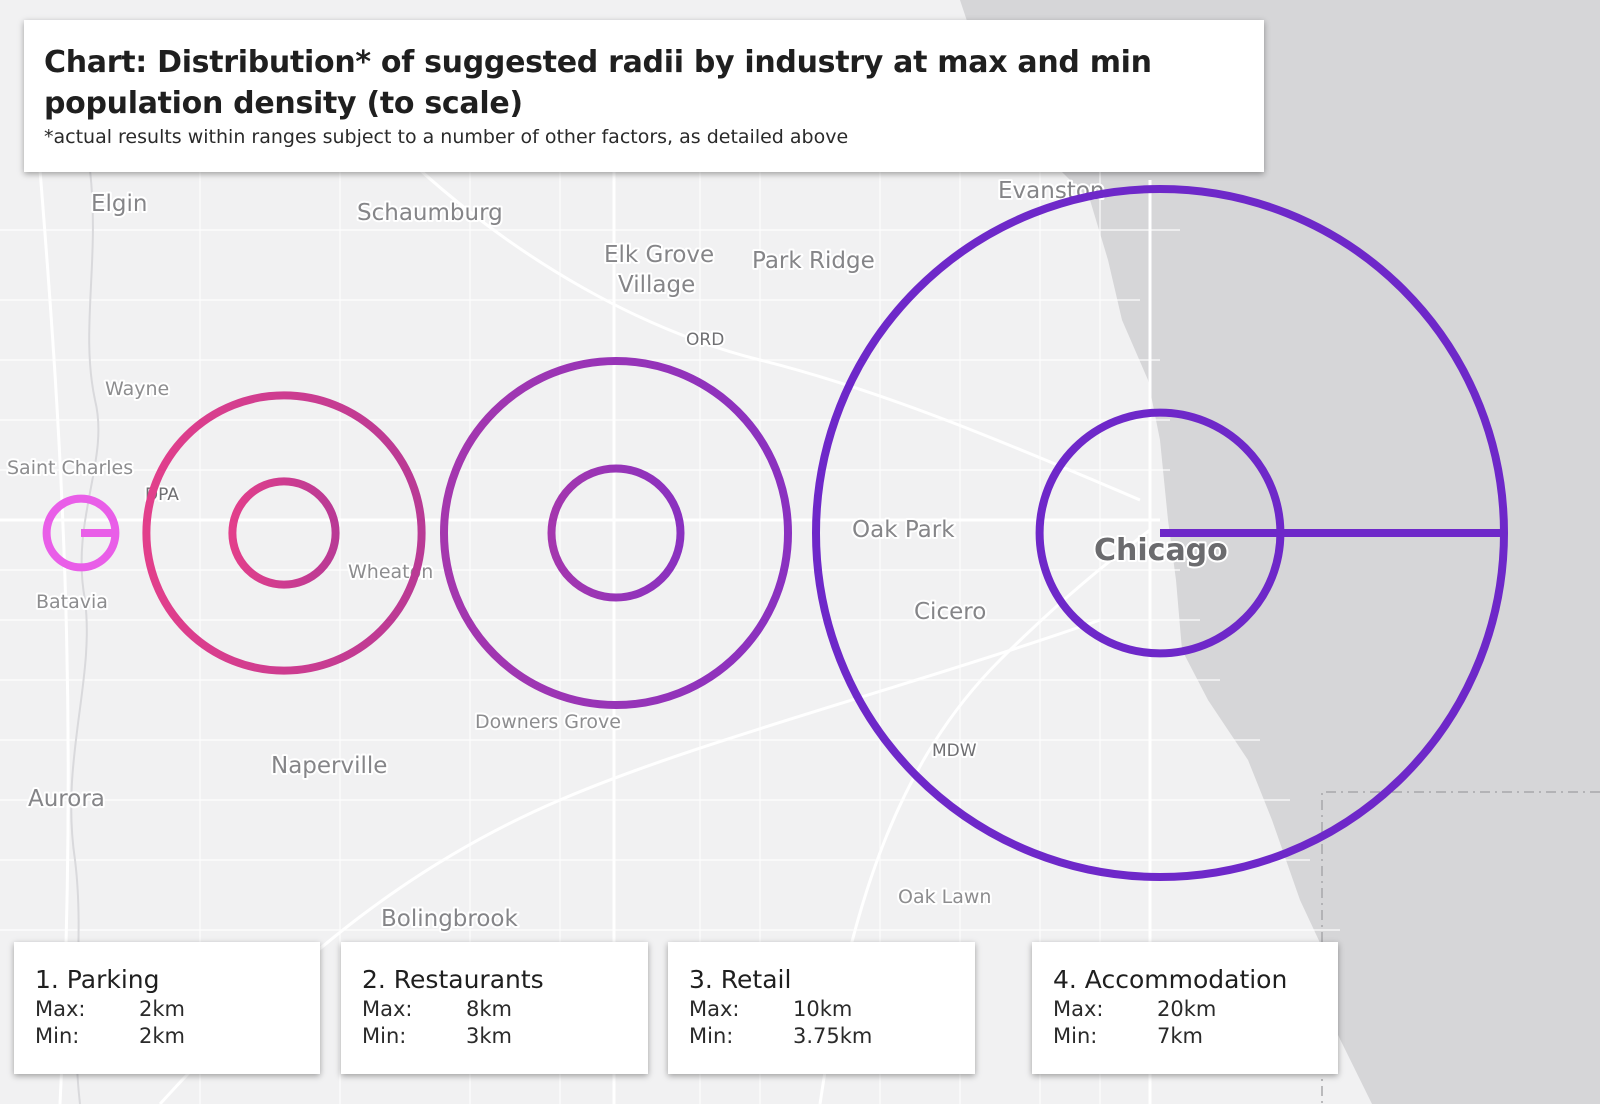 This screenshot has height=1104, width=1600. Describe the element at coordinates (70, 468) in the screenshot. I see `label-saint-charles: Saint Charles` at that location.